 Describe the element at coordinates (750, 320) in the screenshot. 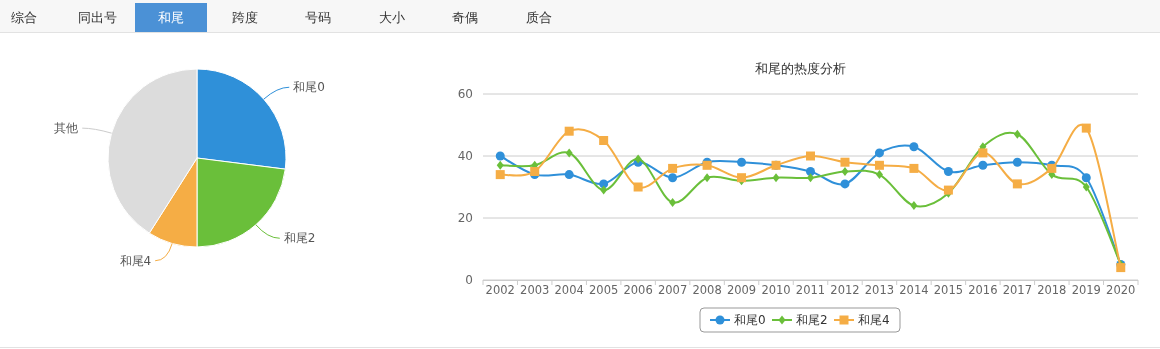

I see `legend-label: 和尾0` at that location.